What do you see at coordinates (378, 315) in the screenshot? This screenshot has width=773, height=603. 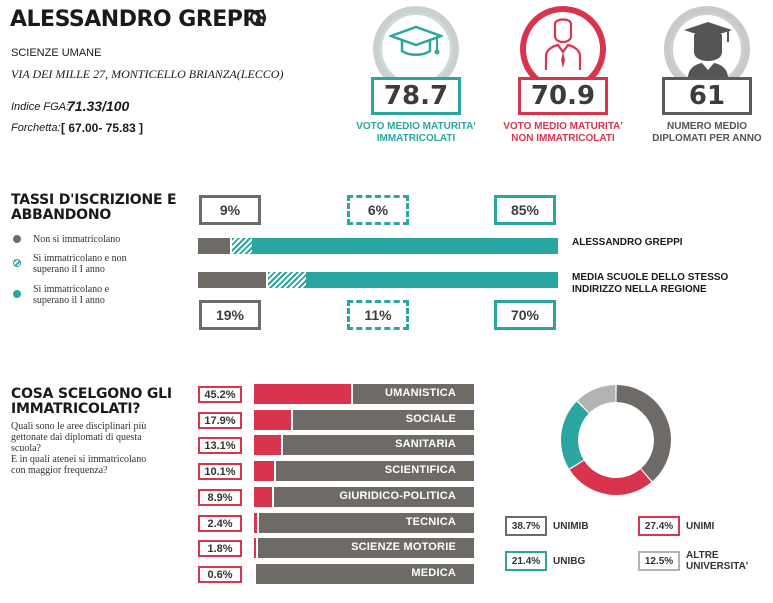 I see `region-dropout-pct: 11%` at bounding box center [378, 315].